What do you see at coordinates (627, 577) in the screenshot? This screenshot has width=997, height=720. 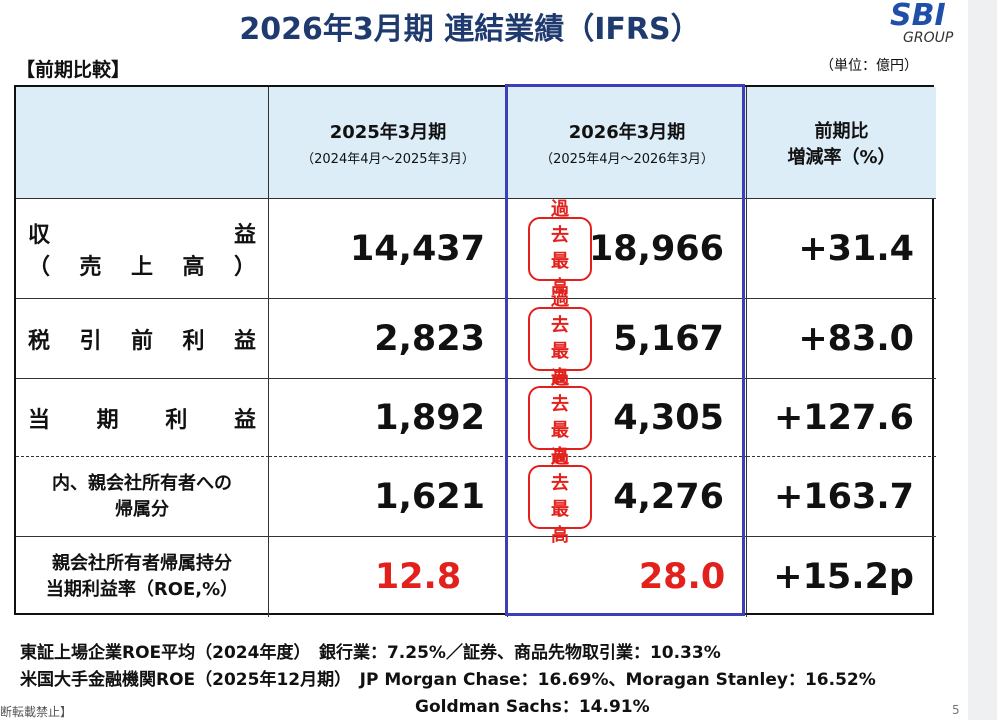 I see `current-value: 28.0` at bounding box center [627, 577].